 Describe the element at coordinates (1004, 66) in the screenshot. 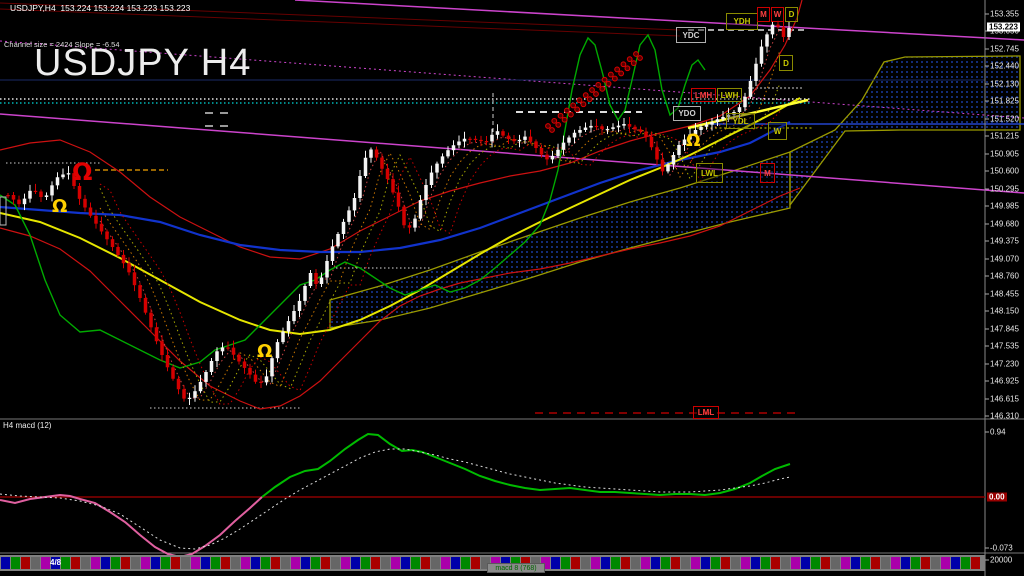

I see `price-tick-label: 152.440` at that location.